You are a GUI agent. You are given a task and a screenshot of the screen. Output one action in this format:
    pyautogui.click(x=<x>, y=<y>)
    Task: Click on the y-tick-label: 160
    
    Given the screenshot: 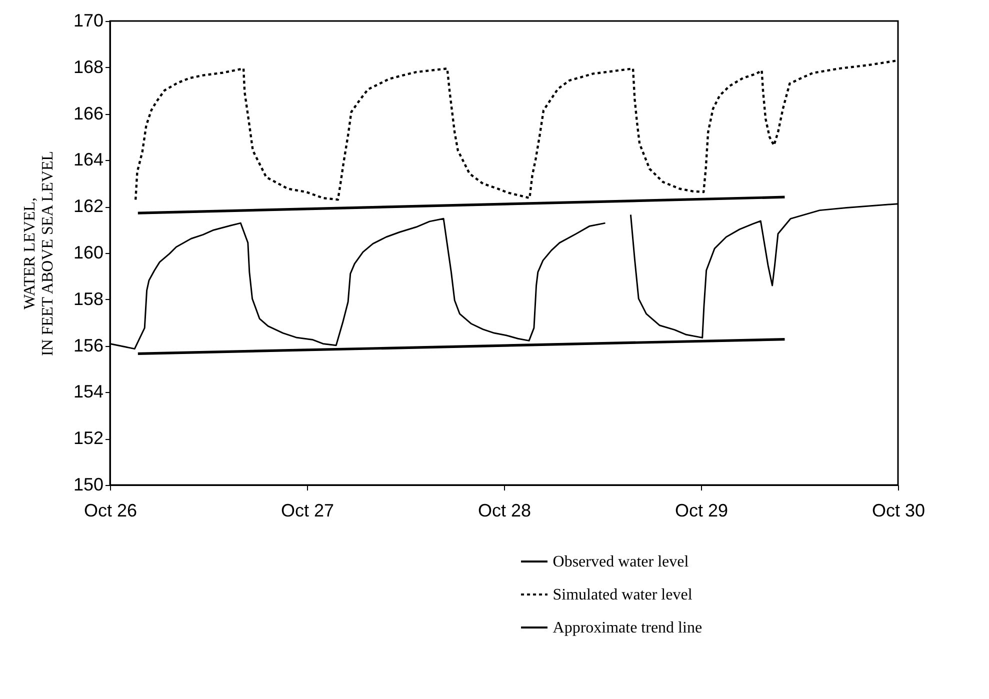 What is the action you would take?
    pyautogui.click(x=88, y=252)
    